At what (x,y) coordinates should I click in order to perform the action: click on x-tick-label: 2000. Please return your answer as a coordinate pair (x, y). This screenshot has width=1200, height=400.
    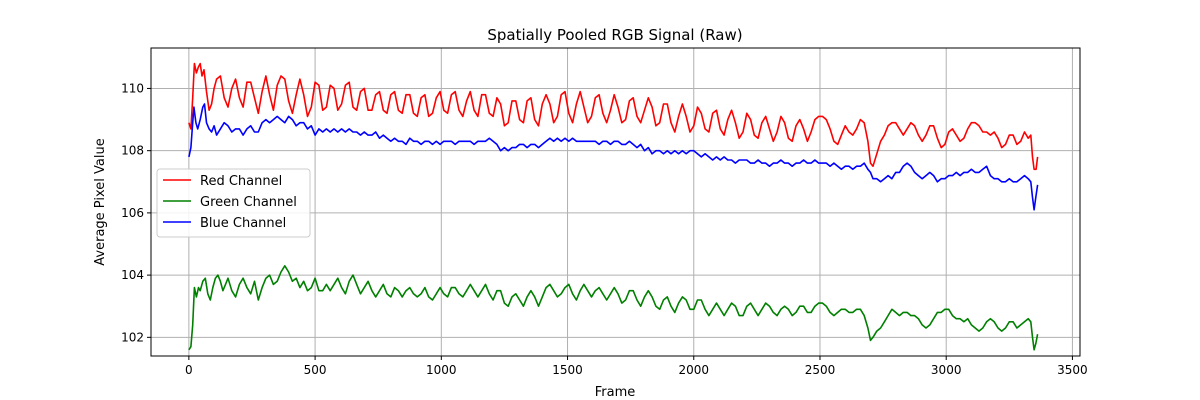
    Looking at the image, I should click on (693, 370).